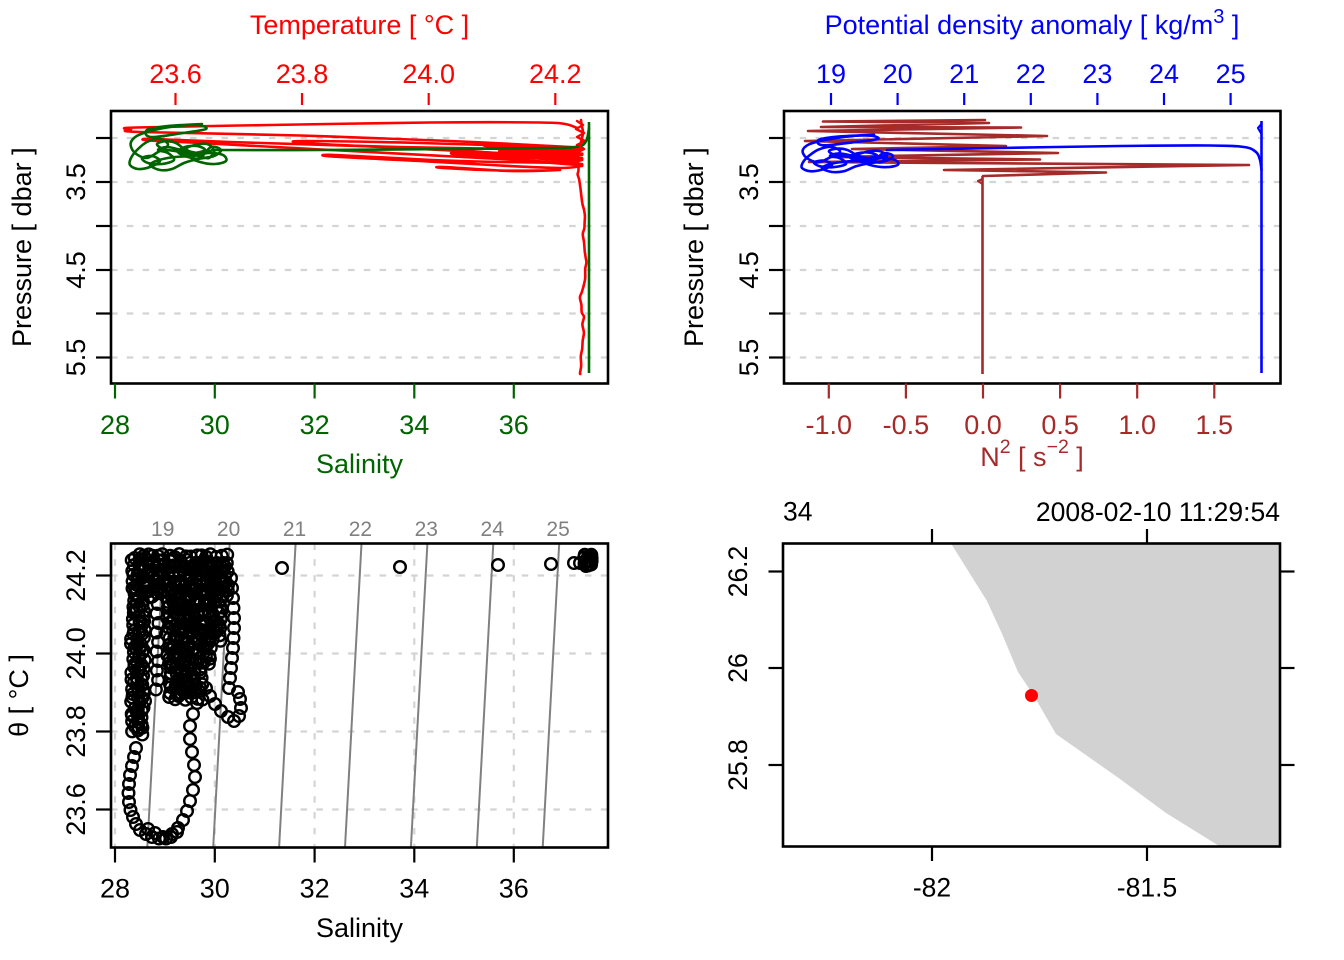 This screenshot has height=960, width=1344. Describe the element at coordinates (932, 888) in the screenshot. I see `svg-text: -82` at that location.